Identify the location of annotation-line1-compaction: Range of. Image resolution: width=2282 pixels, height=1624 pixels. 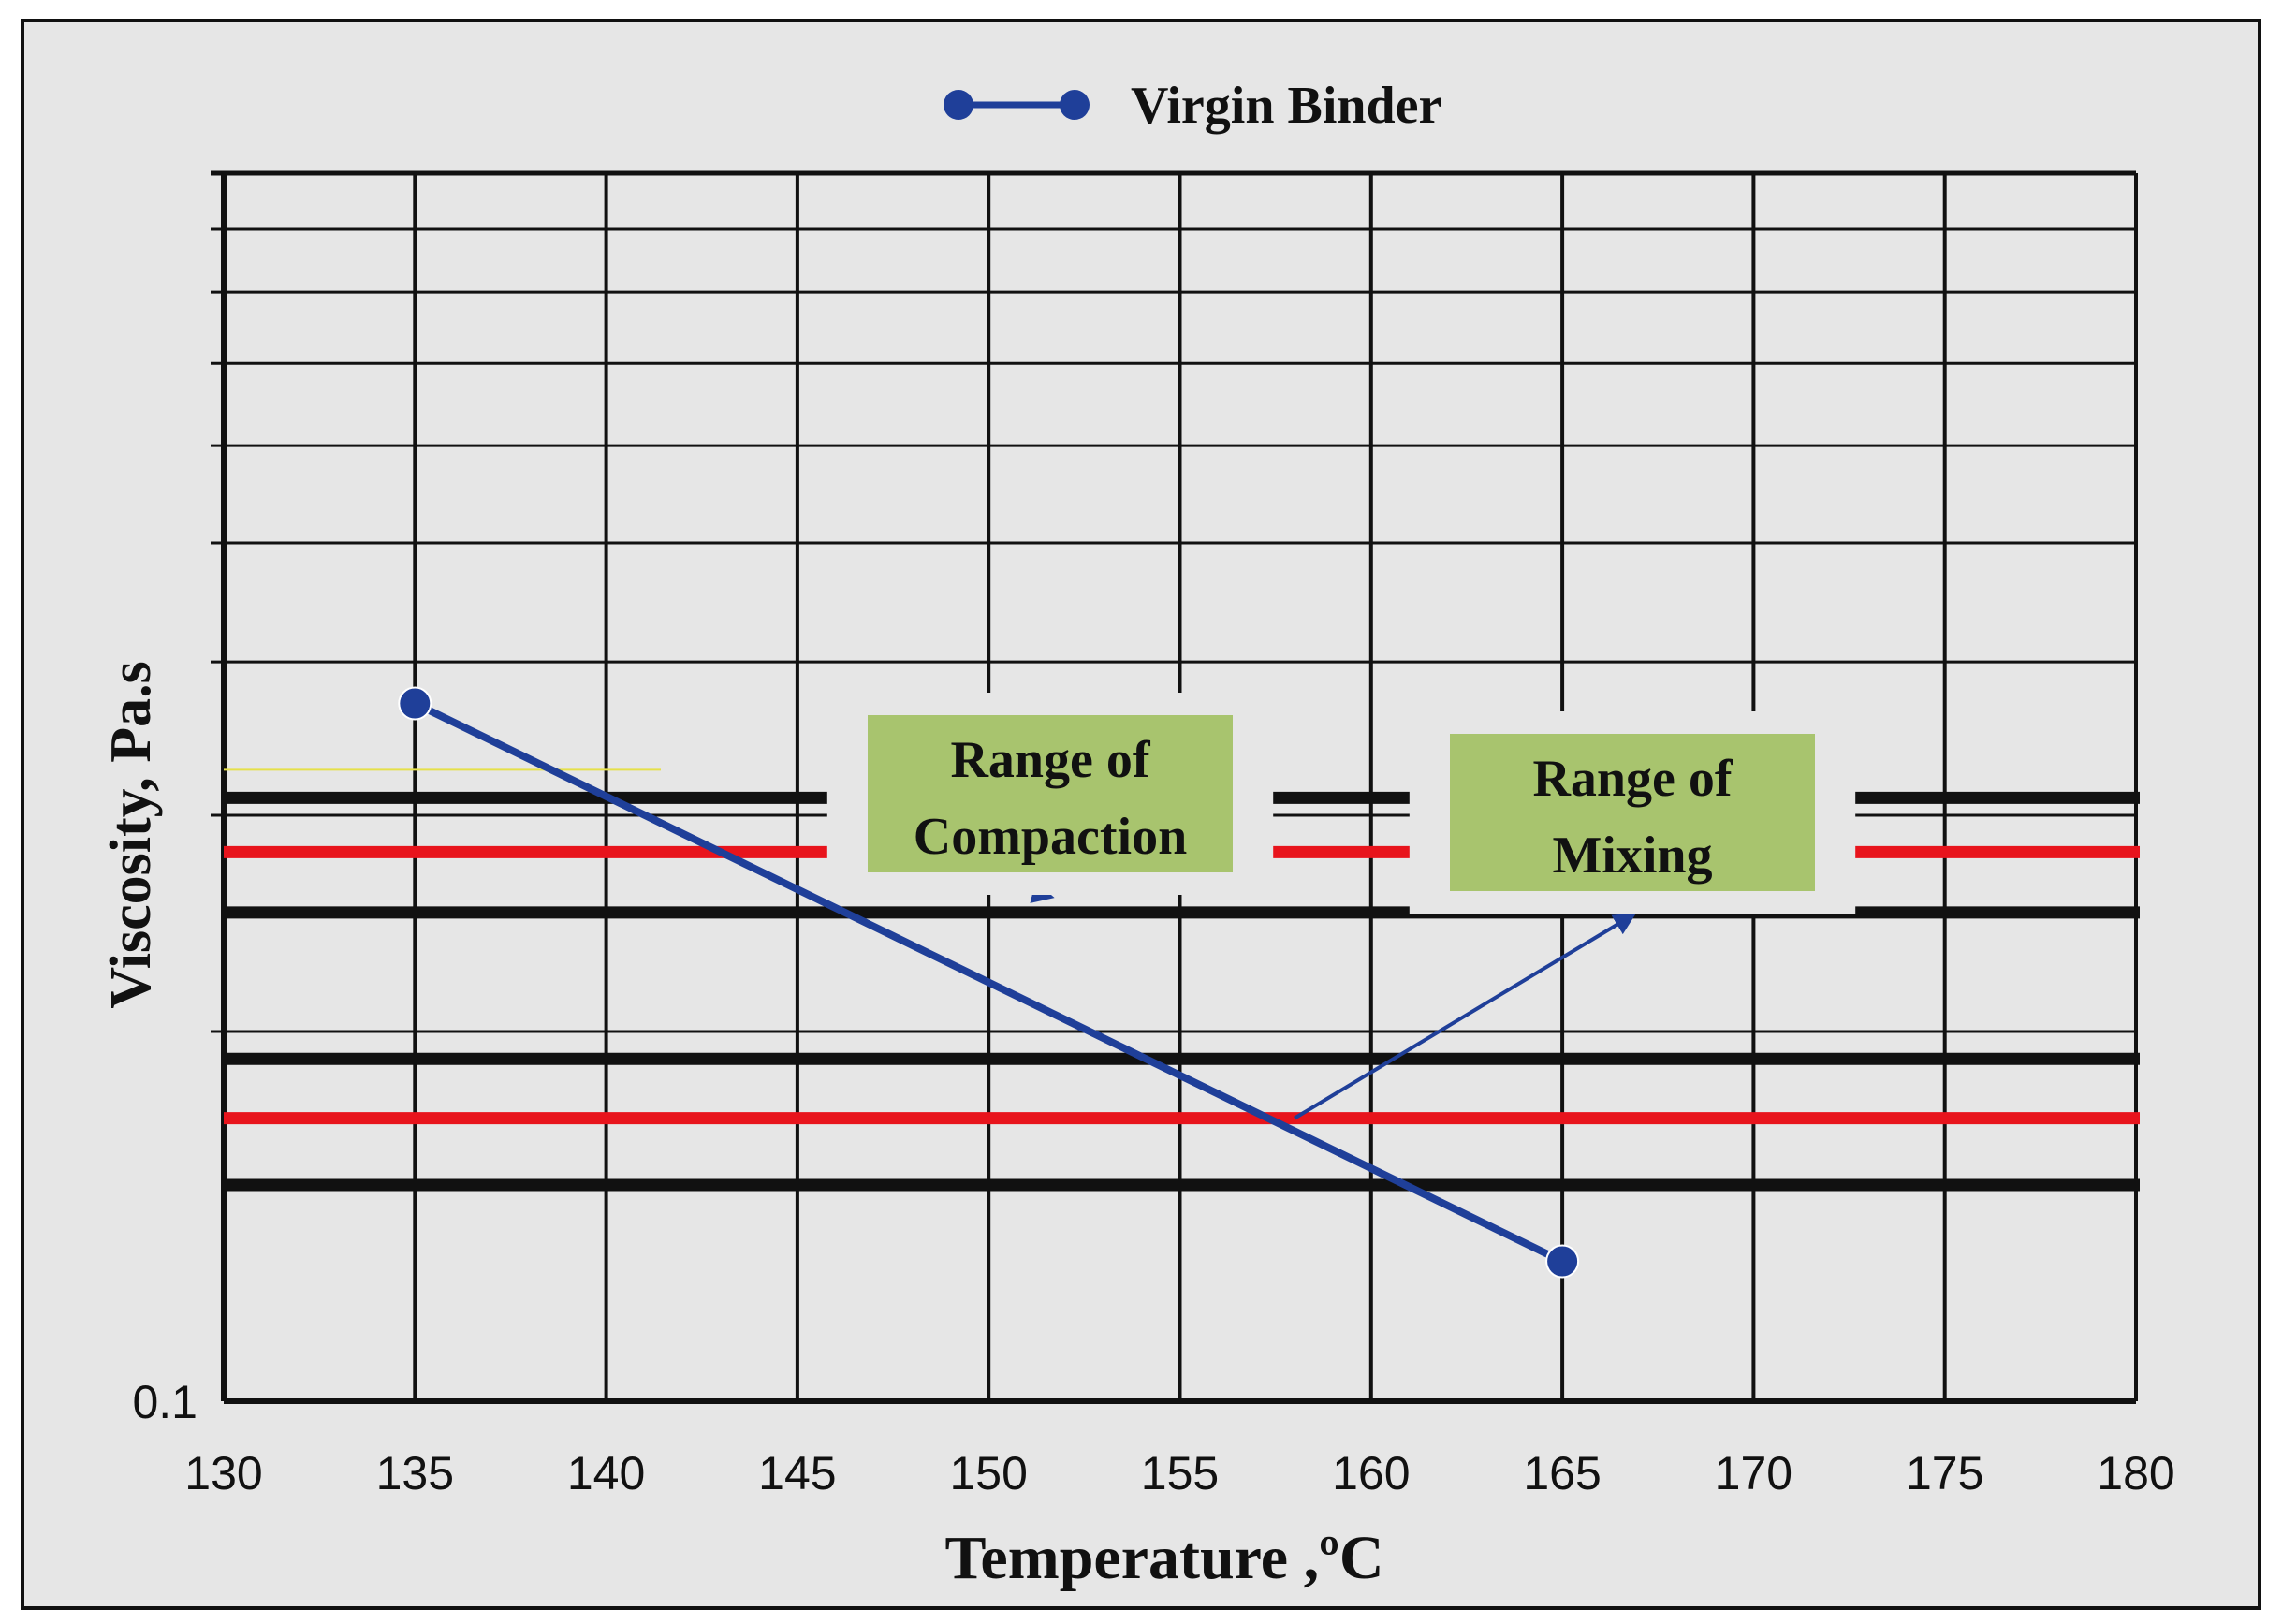
(1050, 760).